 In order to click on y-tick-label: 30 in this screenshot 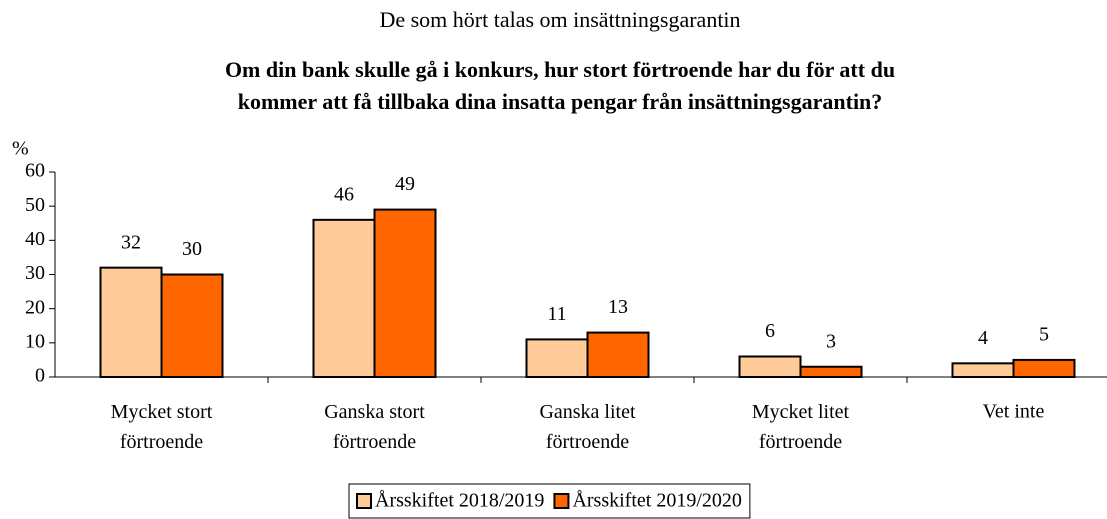, I will do `click(35, 273)`.